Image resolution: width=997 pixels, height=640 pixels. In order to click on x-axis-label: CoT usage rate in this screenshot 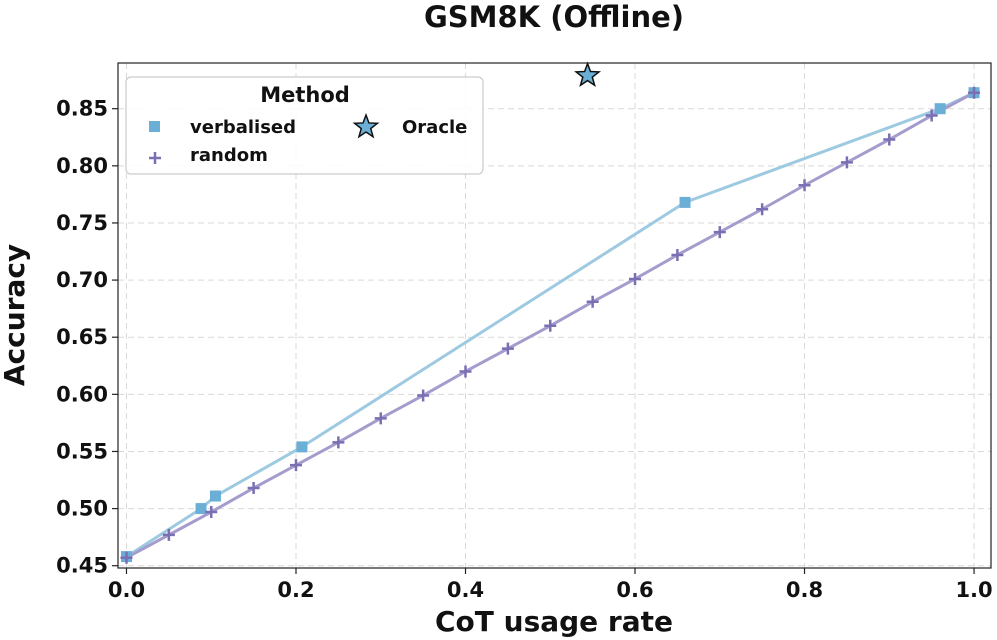, I will do `click(554, 621)`.